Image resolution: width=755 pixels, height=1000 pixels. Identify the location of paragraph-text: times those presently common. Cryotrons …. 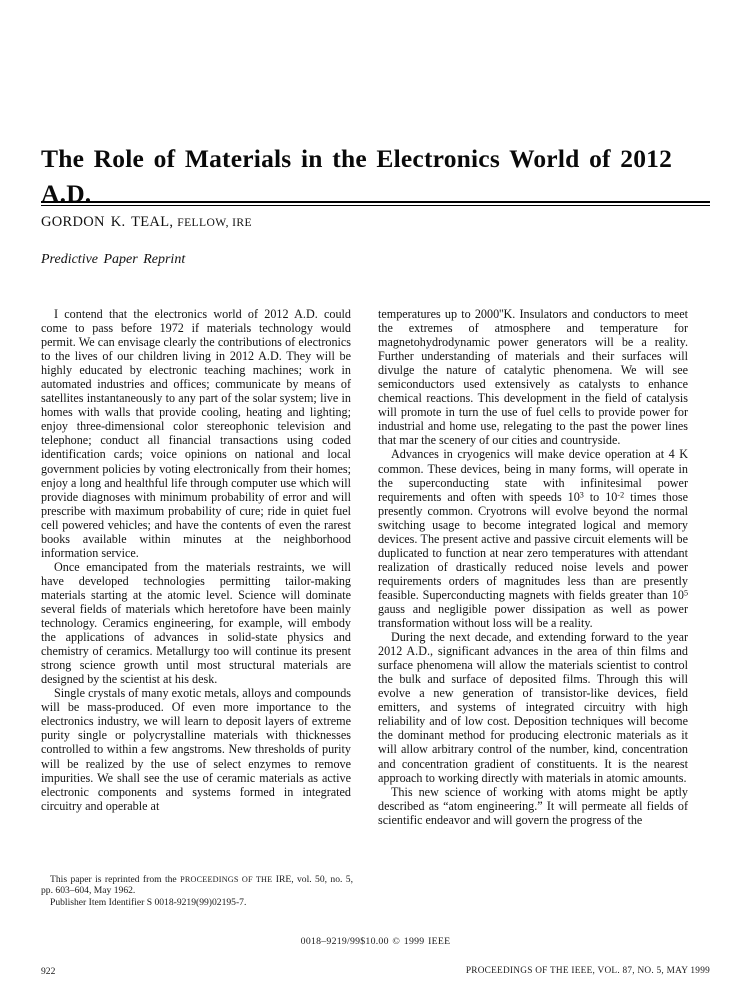
(533, 545).